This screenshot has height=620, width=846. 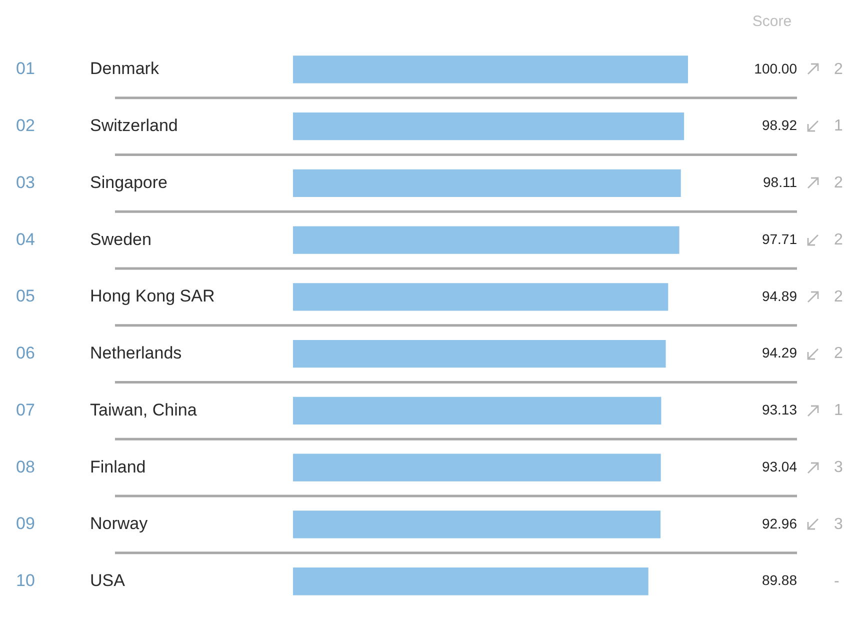 I want to click on text: 02, so click(x=25, y=126).